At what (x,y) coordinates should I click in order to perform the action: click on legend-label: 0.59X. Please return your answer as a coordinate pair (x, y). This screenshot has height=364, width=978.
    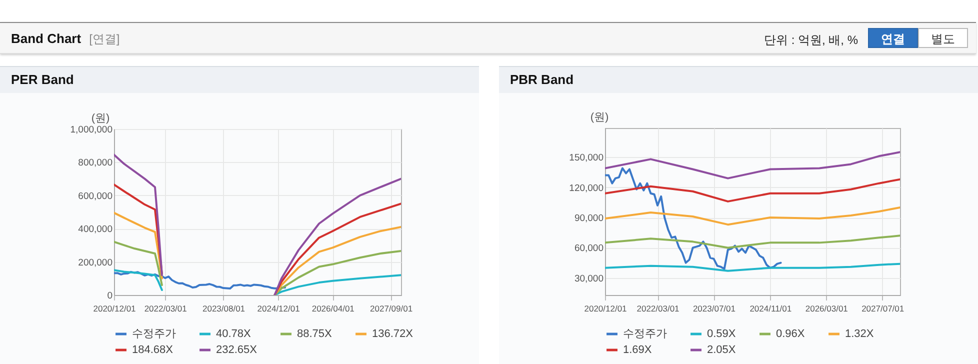
    Looking at the image, I should click on (721, 334).